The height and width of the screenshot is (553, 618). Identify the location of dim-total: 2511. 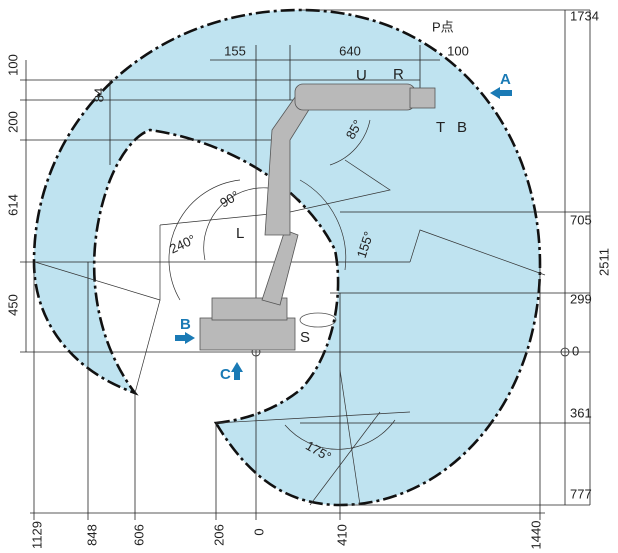
(603, 262).